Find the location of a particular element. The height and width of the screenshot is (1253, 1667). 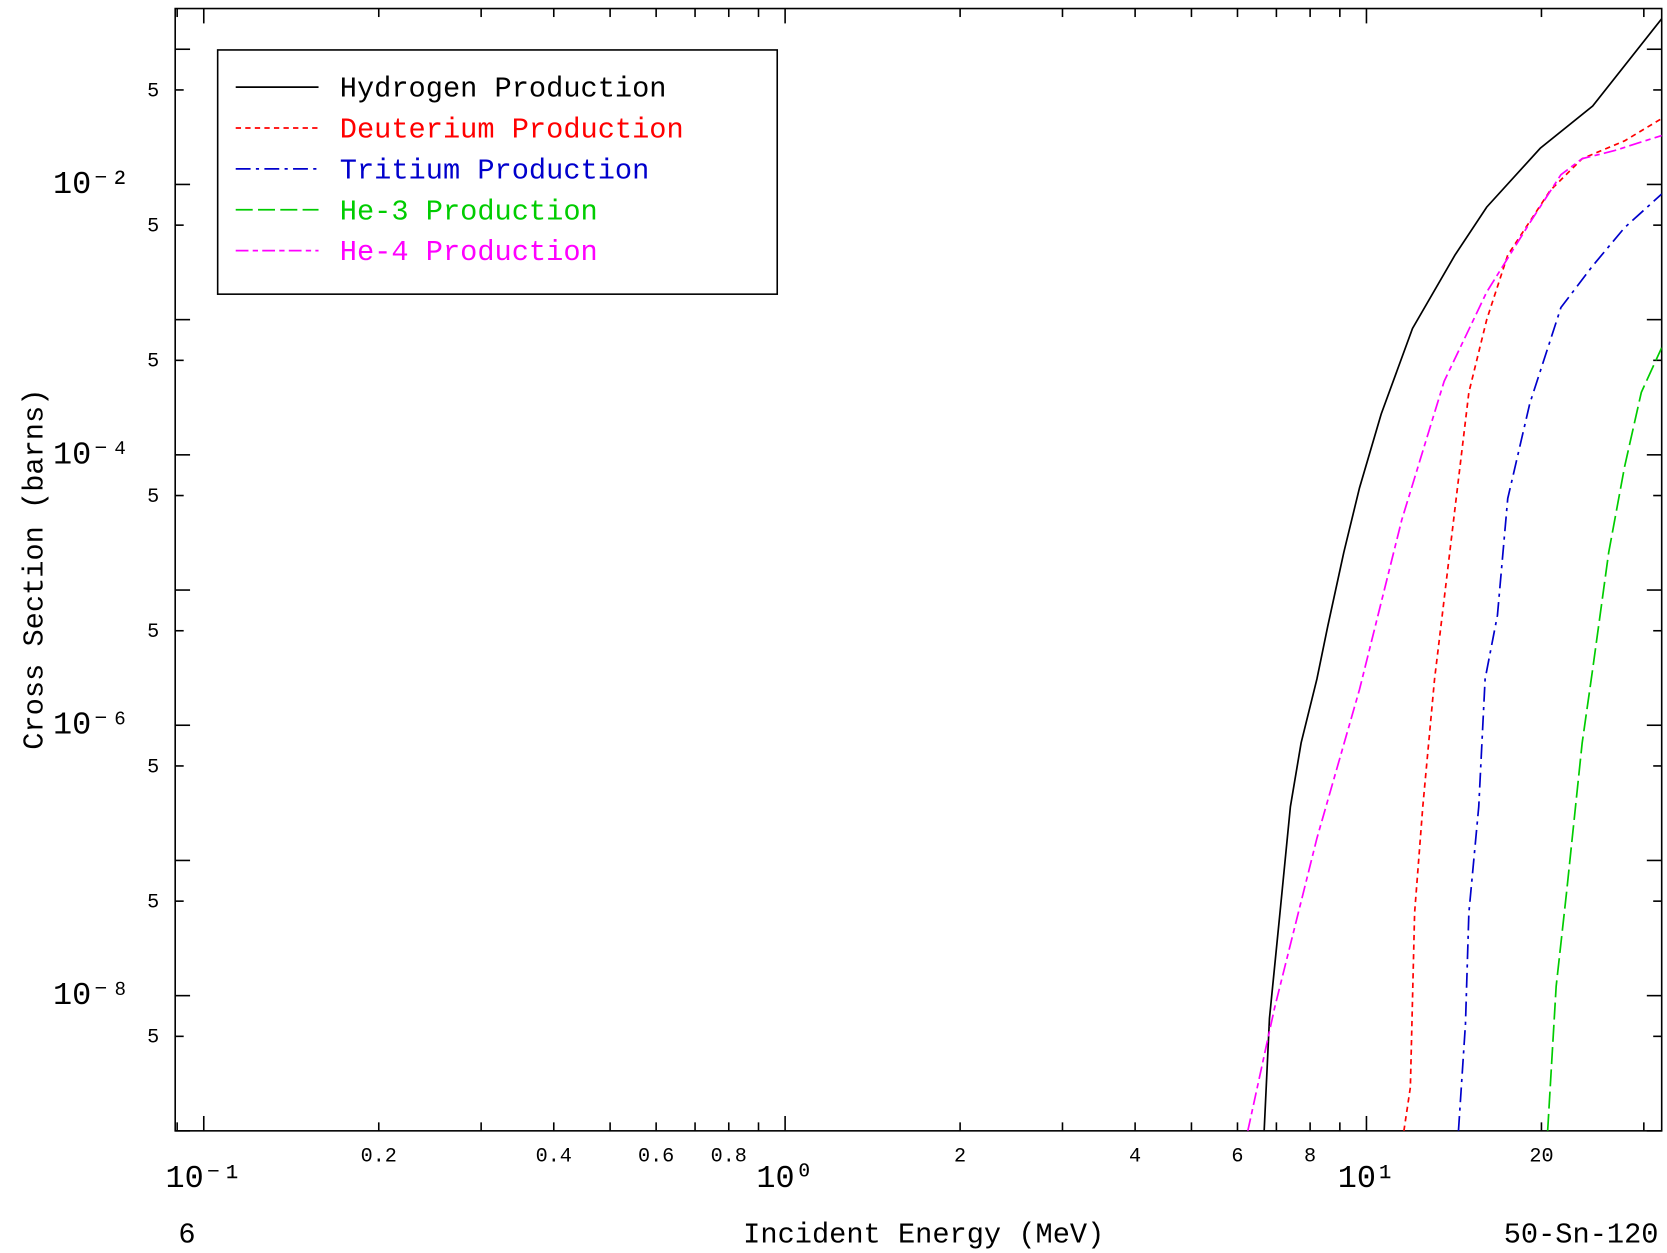

legend-label: He-4 Production is located at coordinates (469, 252).